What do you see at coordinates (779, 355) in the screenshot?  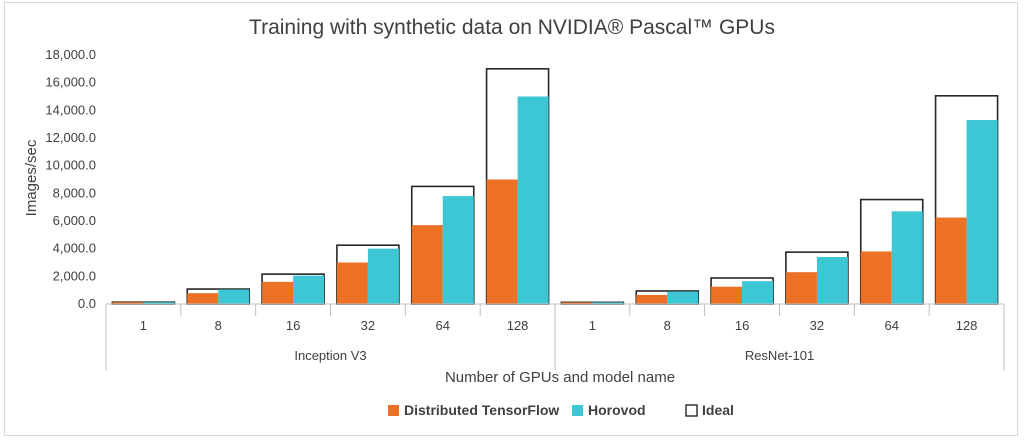 I see `group-label: ResNet-101` at bounding box center [779, 355].